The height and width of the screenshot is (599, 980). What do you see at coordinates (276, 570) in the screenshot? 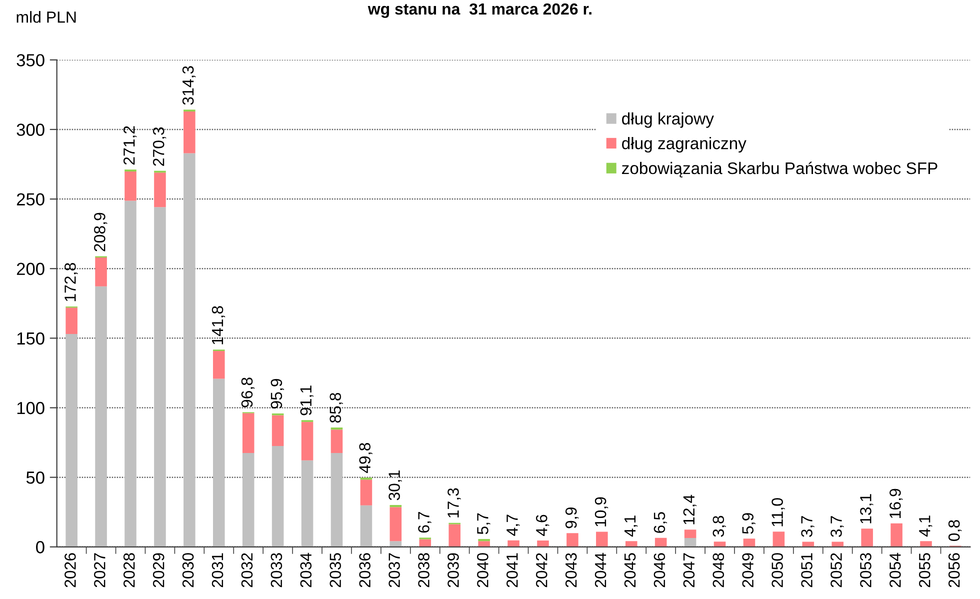
I see `x-tick-label: 2033` at bounding box center [276, 570].